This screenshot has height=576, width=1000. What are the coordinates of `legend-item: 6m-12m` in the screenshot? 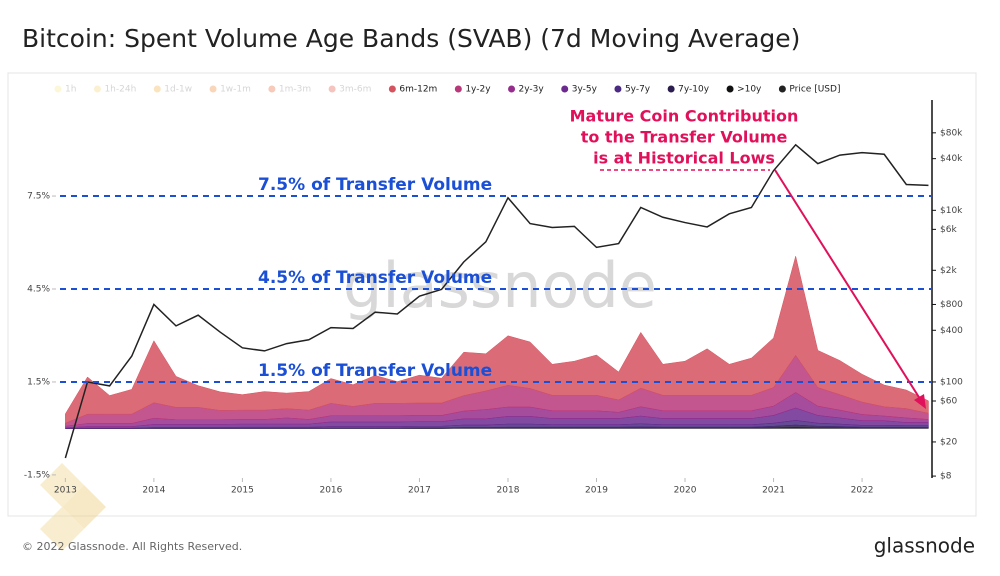 It's located at (412, 90).